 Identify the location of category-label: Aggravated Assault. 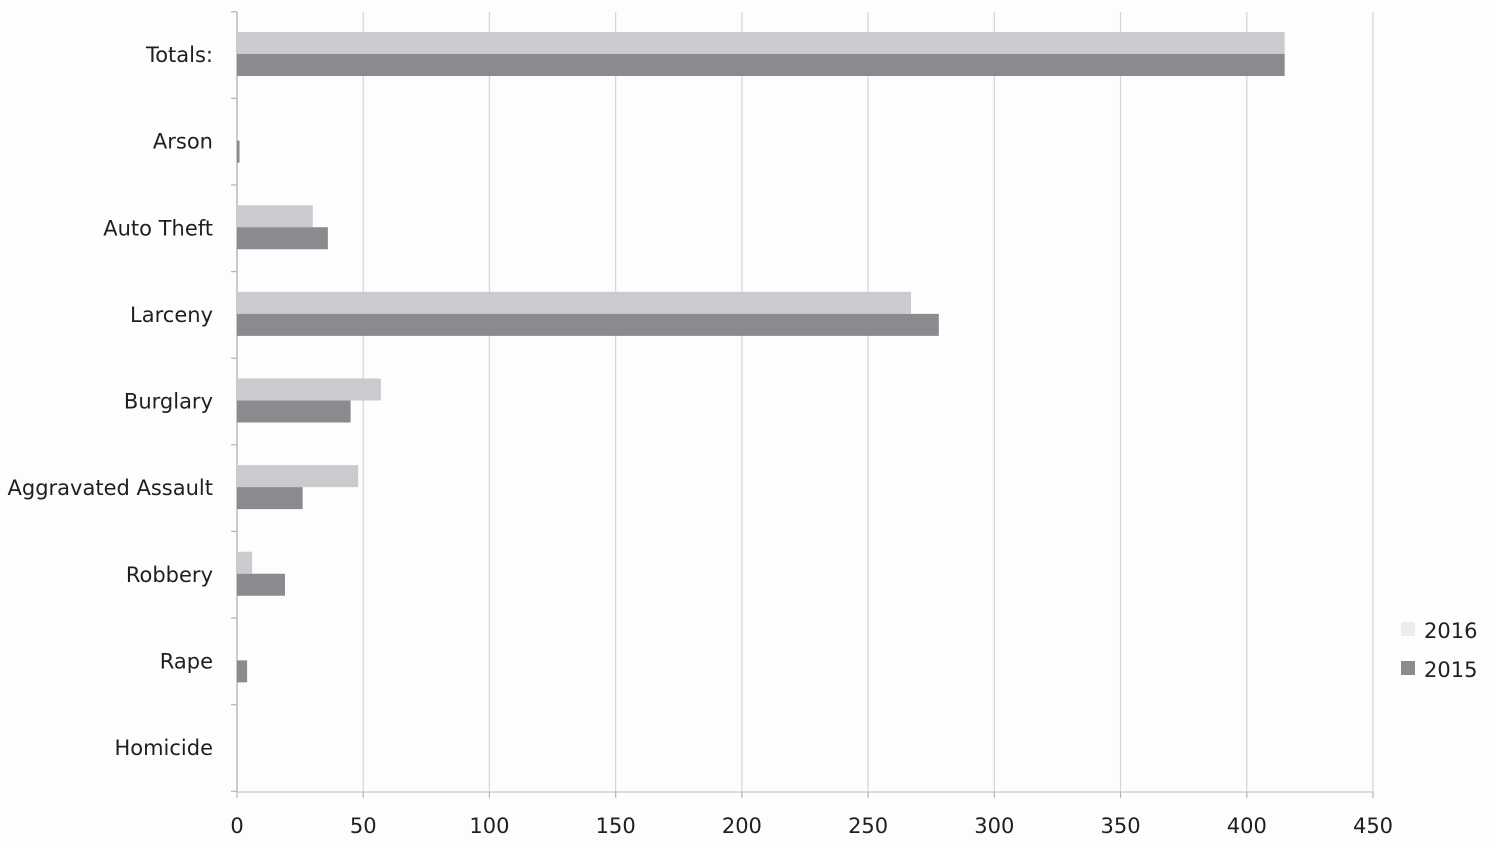
(110, 488).